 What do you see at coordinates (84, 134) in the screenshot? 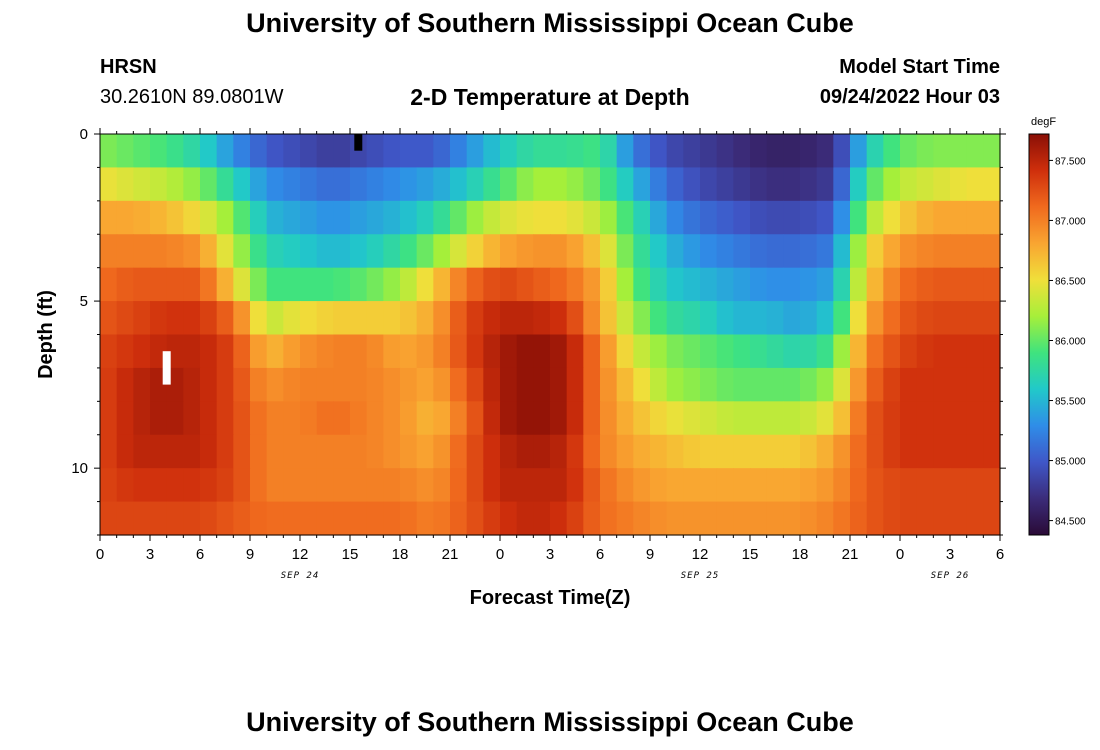
I see `y-tick-label: 0` at bounding box center [84, 134].